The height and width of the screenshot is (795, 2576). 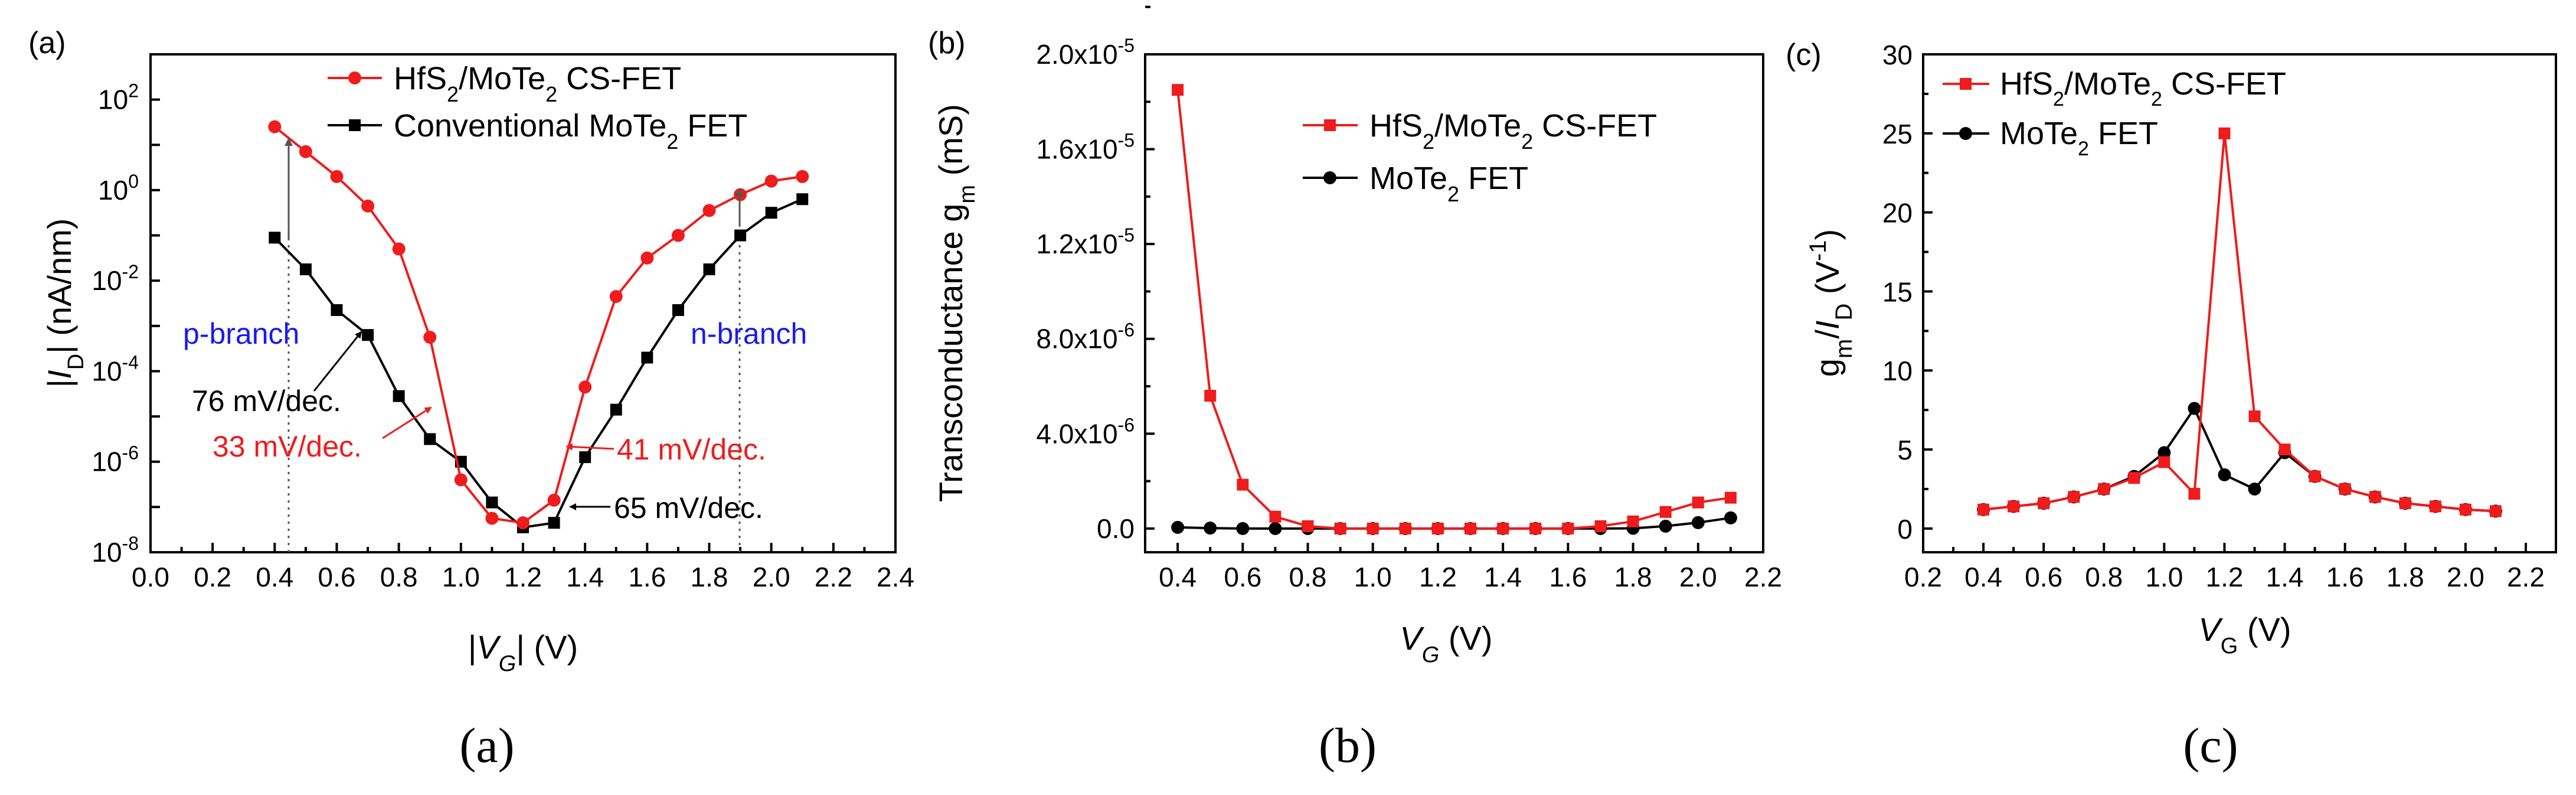 I want to click on annotation-41-mv-dec: 41 mV/dec., so click(x=691, y=449).